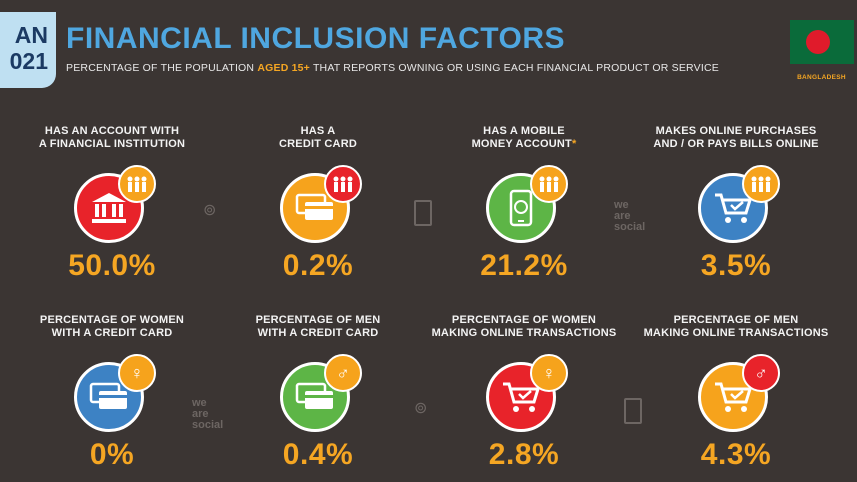  Describe the element at coordinates (524, 137) in the screenshot. I see `stat-label: HAS A MOBILE MONEY ACCOUNT*` at that location.